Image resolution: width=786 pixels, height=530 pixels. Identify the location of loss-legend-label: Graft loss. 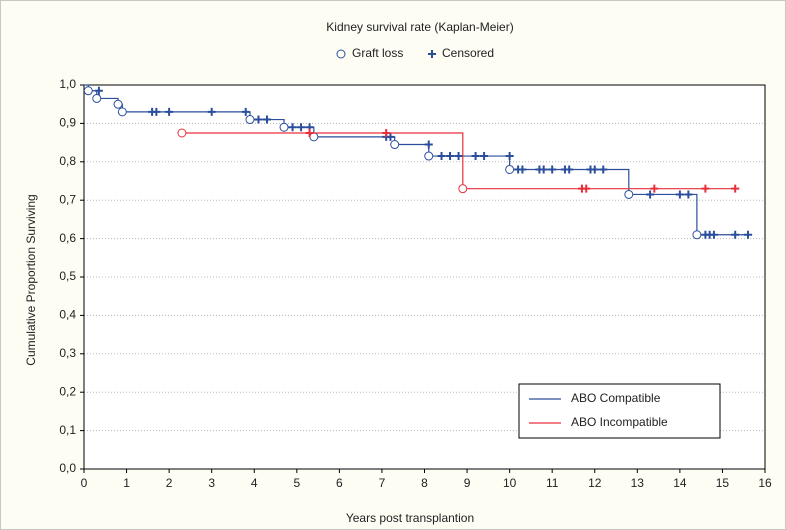
(377, 53).